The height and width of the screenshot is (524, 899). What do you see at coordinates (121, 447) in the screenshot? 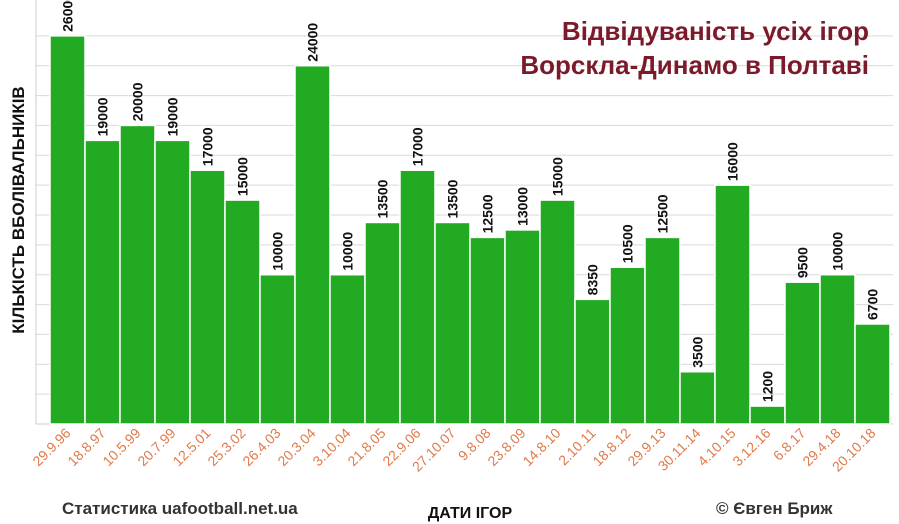
I see `x-tick-label: 10.5.99` at bounding box center [121, 447].